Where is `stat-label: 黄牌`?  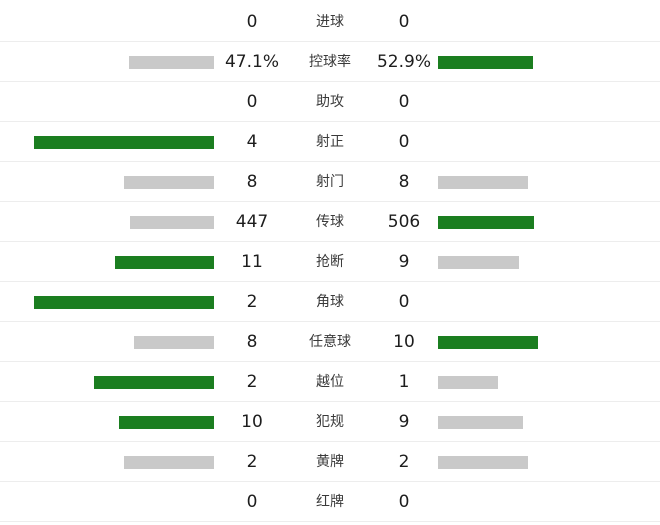 stat-label: 黄牌 is located at coordinates (330, 462).